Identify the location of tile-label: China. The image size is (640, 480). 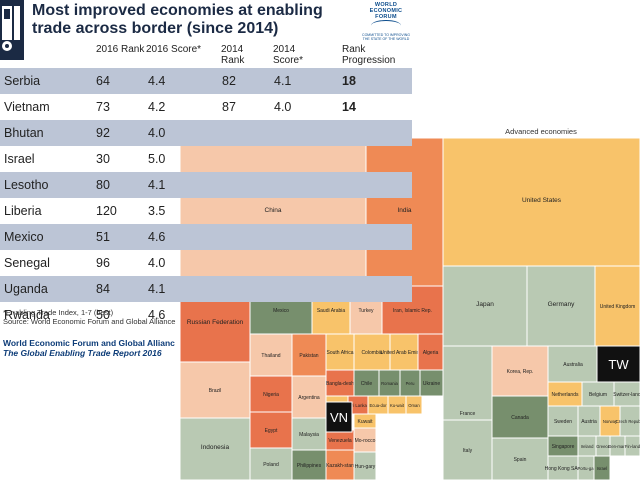
(273, 210).